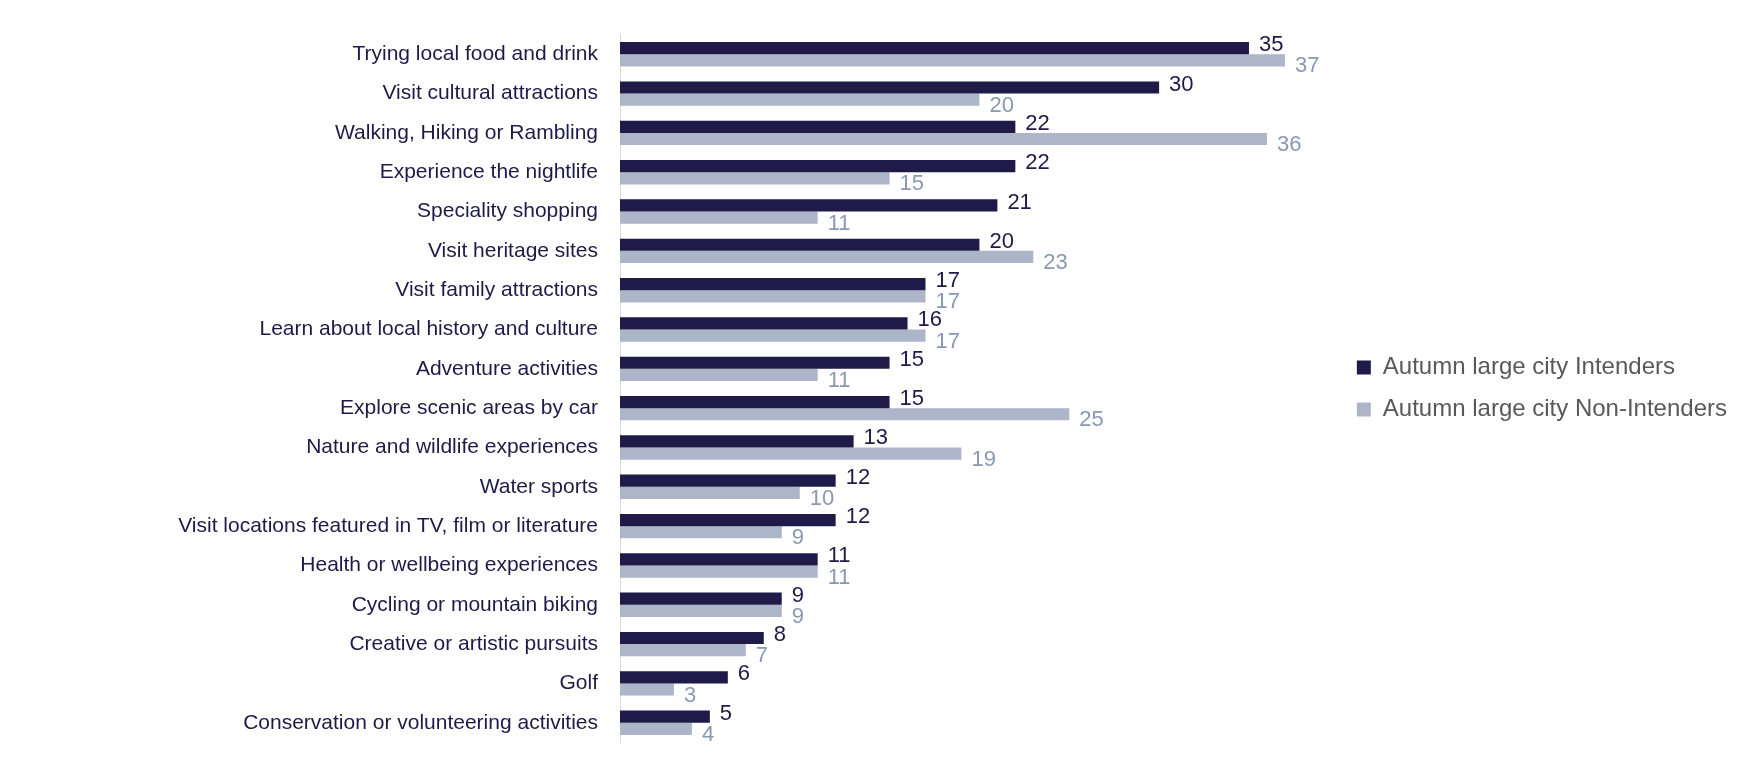  Describe the element at coordinates (797, 537) in the screenshot. I see `data-label: 9` at that location.